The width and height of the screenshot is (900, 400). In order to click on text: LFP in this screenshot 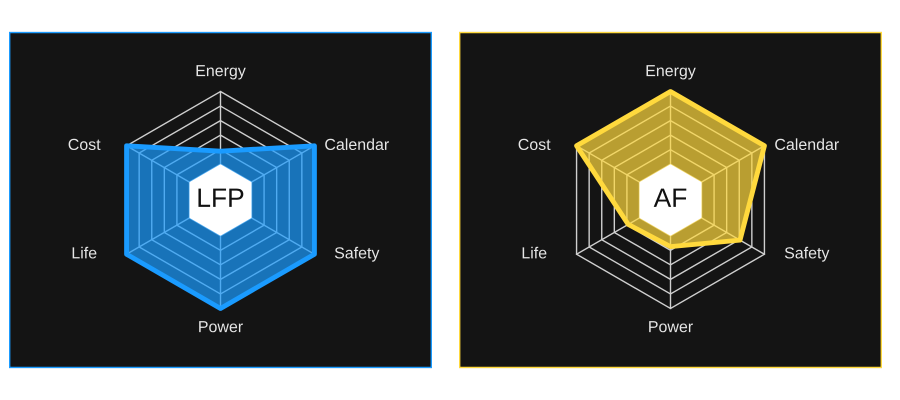, I will do `click(221, 197)`.